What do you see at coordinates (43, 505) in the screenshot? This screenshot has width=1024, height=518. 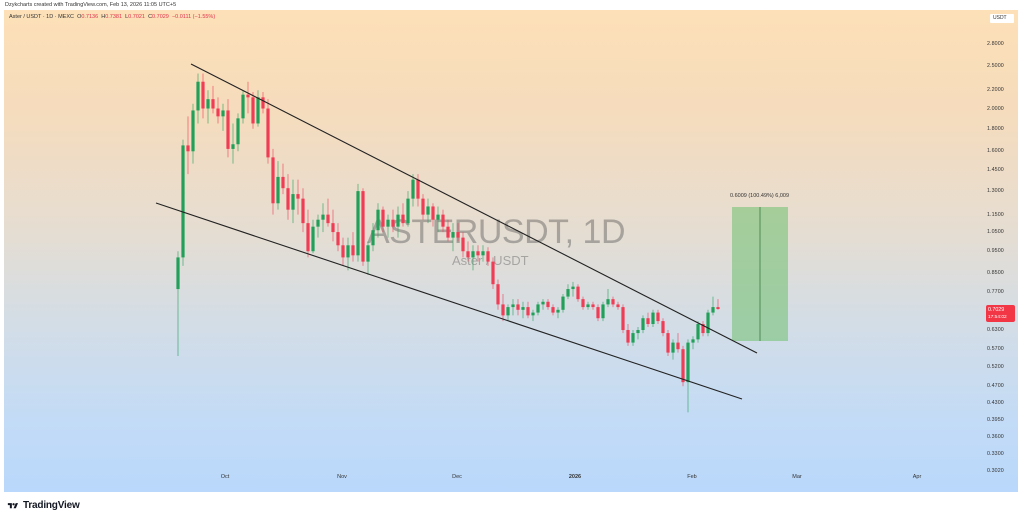 I see `tradingview-logo: TradingView` at bounding box center [43, 505].